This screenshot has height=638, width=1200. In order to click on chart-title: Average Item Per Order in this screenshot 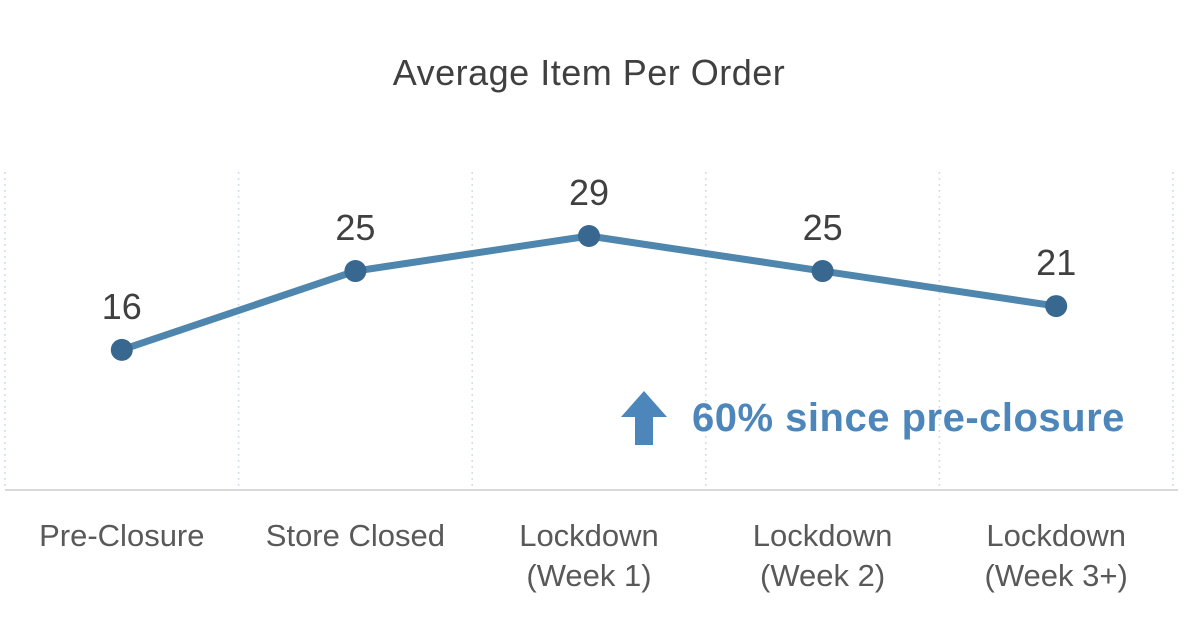, I will do `click(589, 72)`.